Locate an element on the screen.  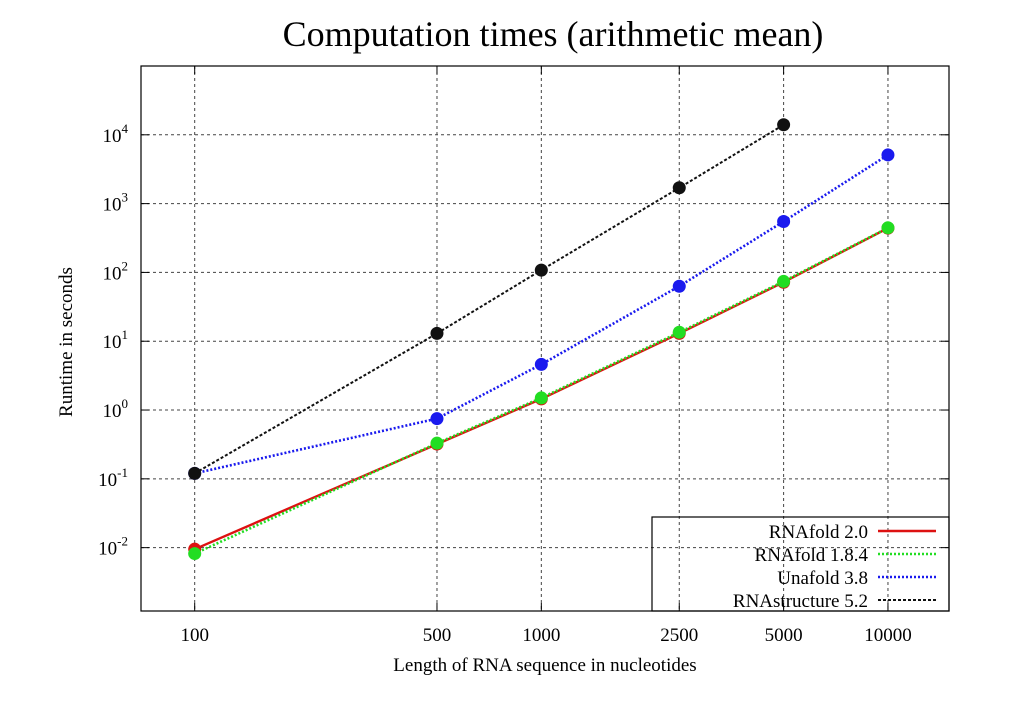
legend-label: RNAfold 1.8.4 is located at coordinates (812, 555).